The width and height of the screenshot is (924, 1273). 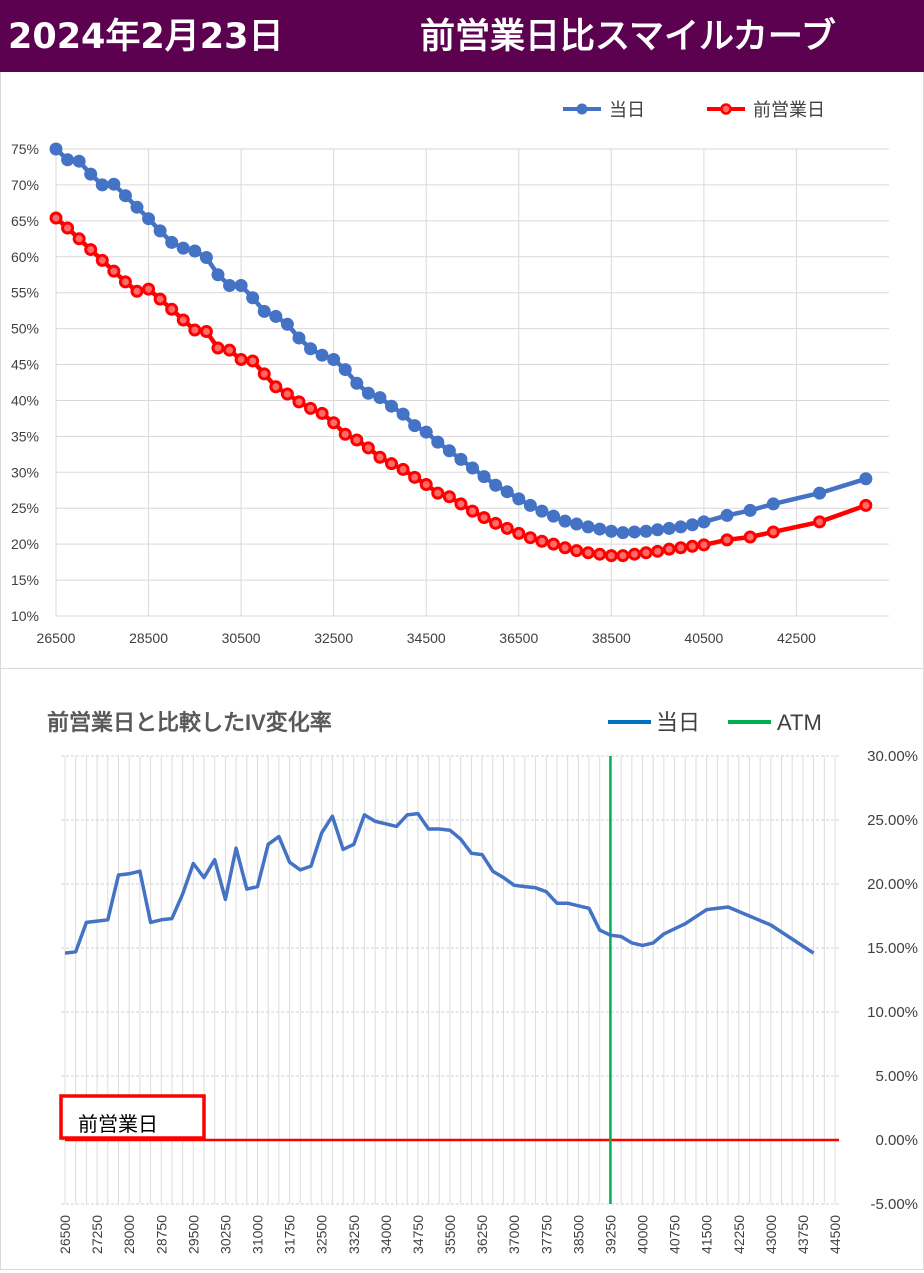 I want to click on x-tick-label: 38500, so click(x=578, y=1234).